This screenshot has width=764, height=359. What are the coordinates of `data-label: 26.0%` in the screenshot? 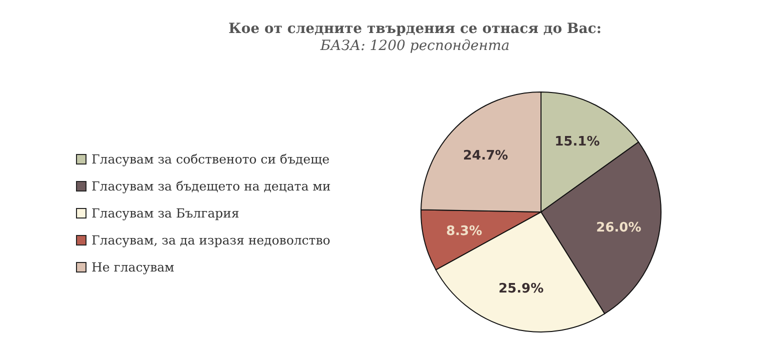 It's located at (619, 228).